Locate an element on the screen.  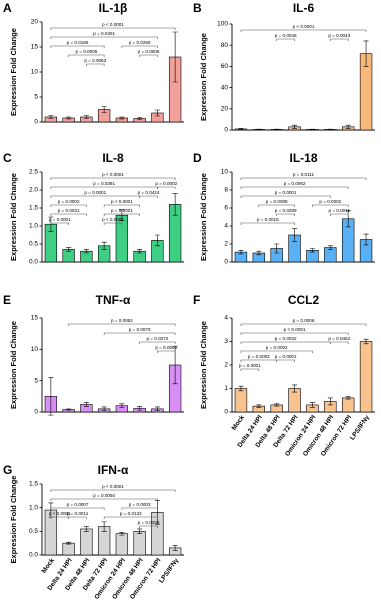
chart-title: CCL2 is located at coordinates (304, 300).